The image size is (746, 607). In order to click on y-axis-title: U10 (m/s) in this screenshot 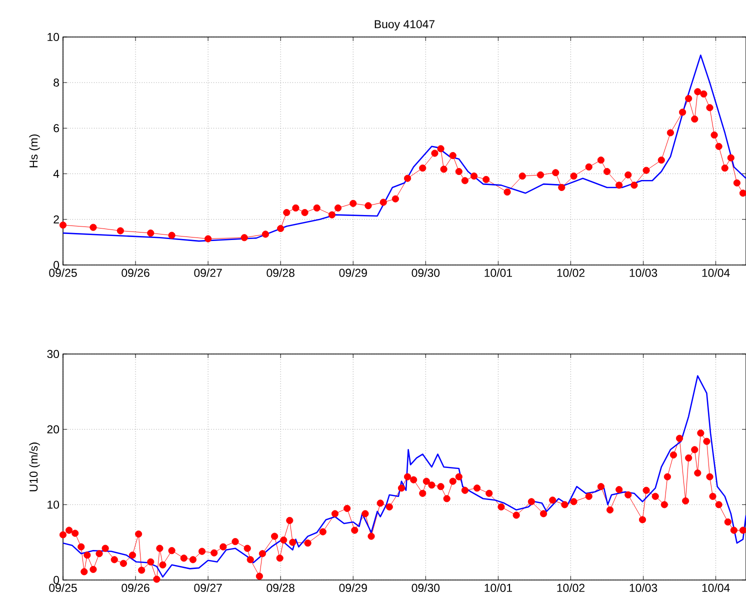, I will do `click(34, 467)`.